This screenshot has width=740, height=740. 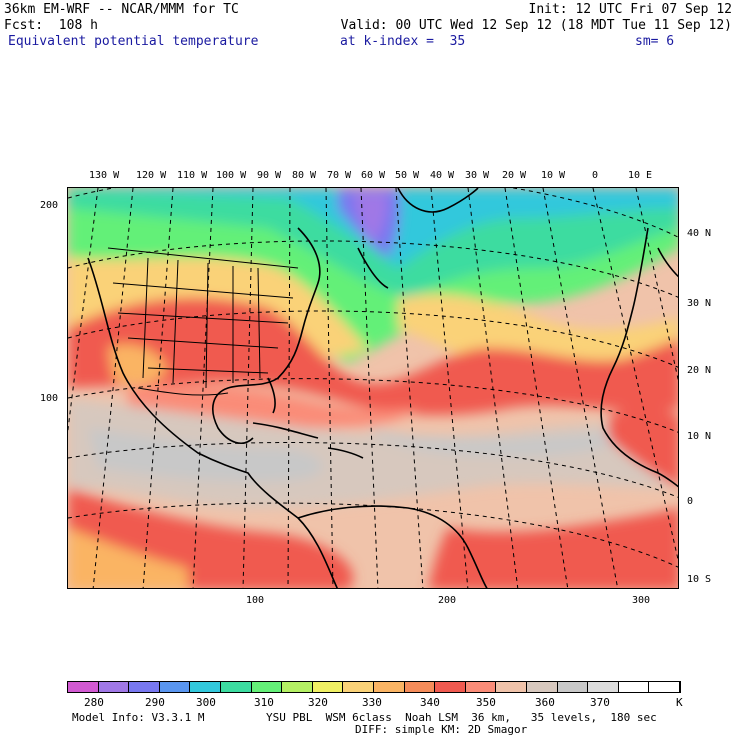 I want to click on lon-label-110w: 110 W, so click(x=192, y=175).